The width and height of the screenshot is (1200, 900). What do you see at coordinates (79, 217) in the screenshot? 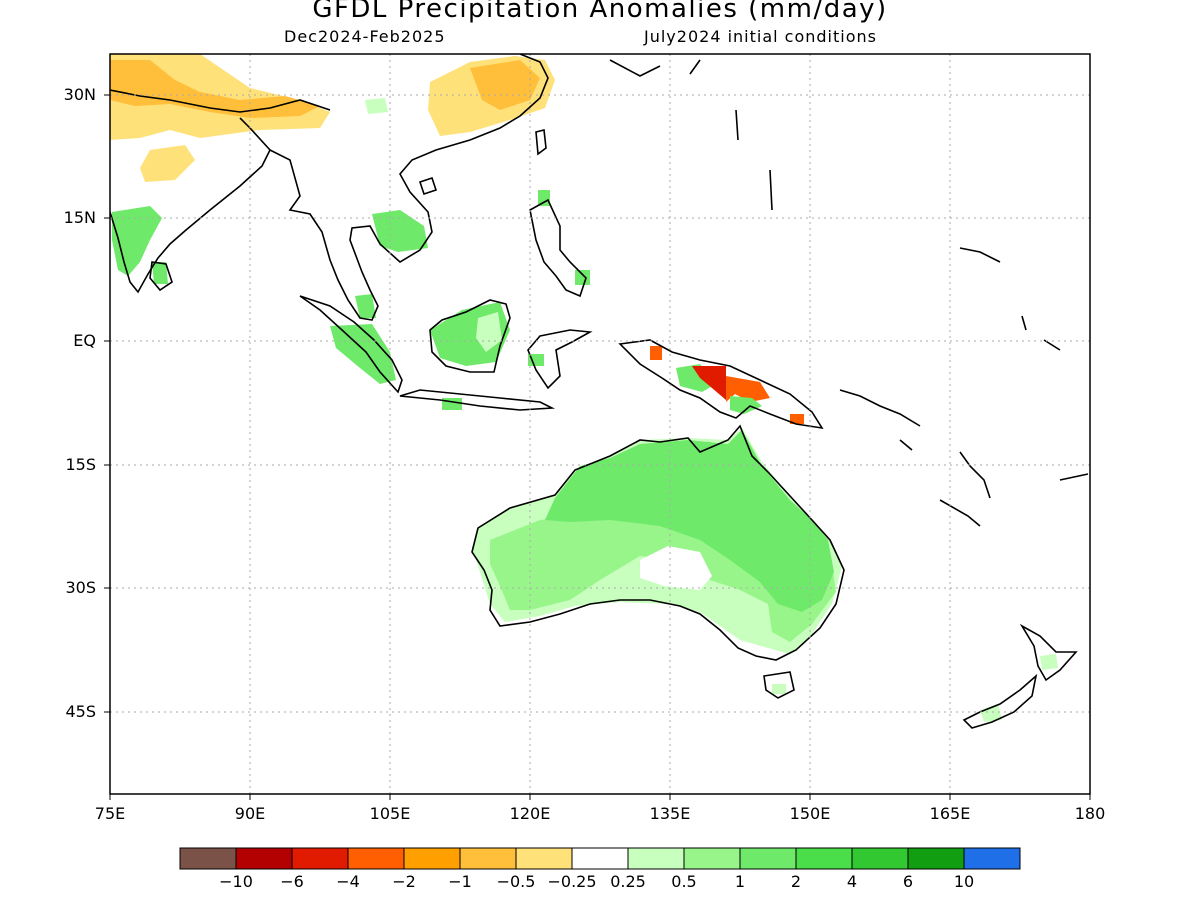
I see `lat-label-15n: 15N` at bounding box center [79, 217].